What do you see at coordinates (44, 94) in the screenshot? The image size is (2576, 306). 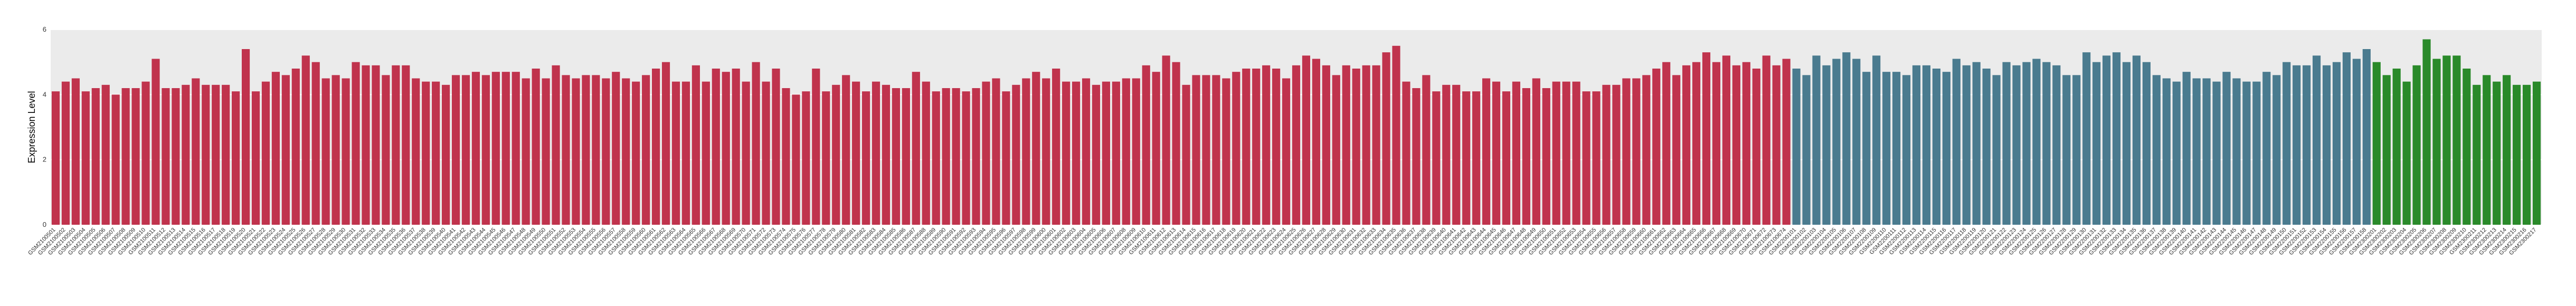 I see `y-tick-label: 4` at bounding box center [44, 94].